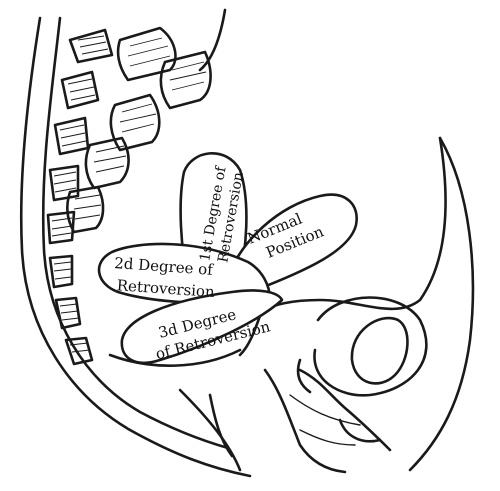 The width and height of the screenshot is (500, 491). Describe the element at coordinates (370, 346) in the screenshot. I see `bladder` at that location.